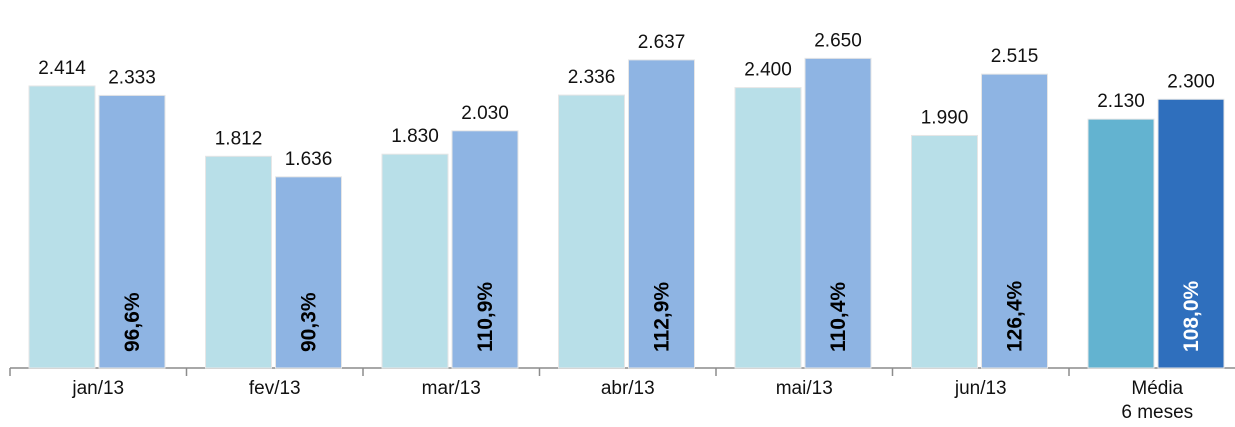 This screenshot has width=1235, height=427. Describe the element at coordinates (451, 388) in the screenshot. I see `x-tick-label-2: mar/13` at that location.